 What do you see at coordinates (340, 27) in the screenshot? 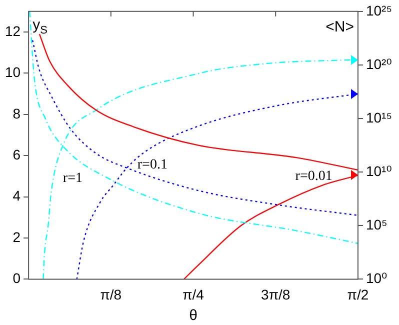
I see `y2-axis-title: <N>` at bounding box center [340, 27].